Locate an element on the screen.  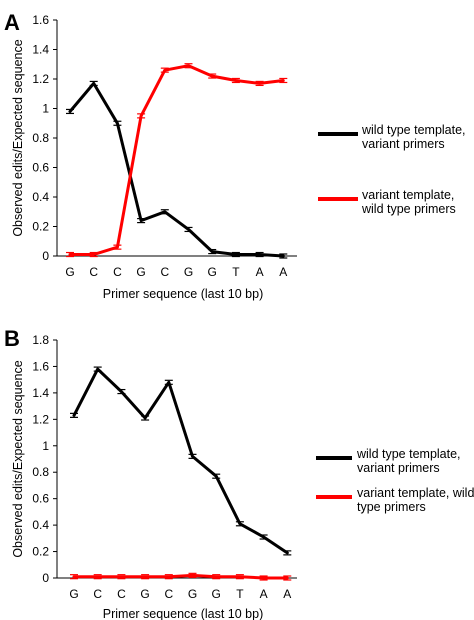
panel-b-y-tick-label: 0.6 is located at coordinates (40, 499).